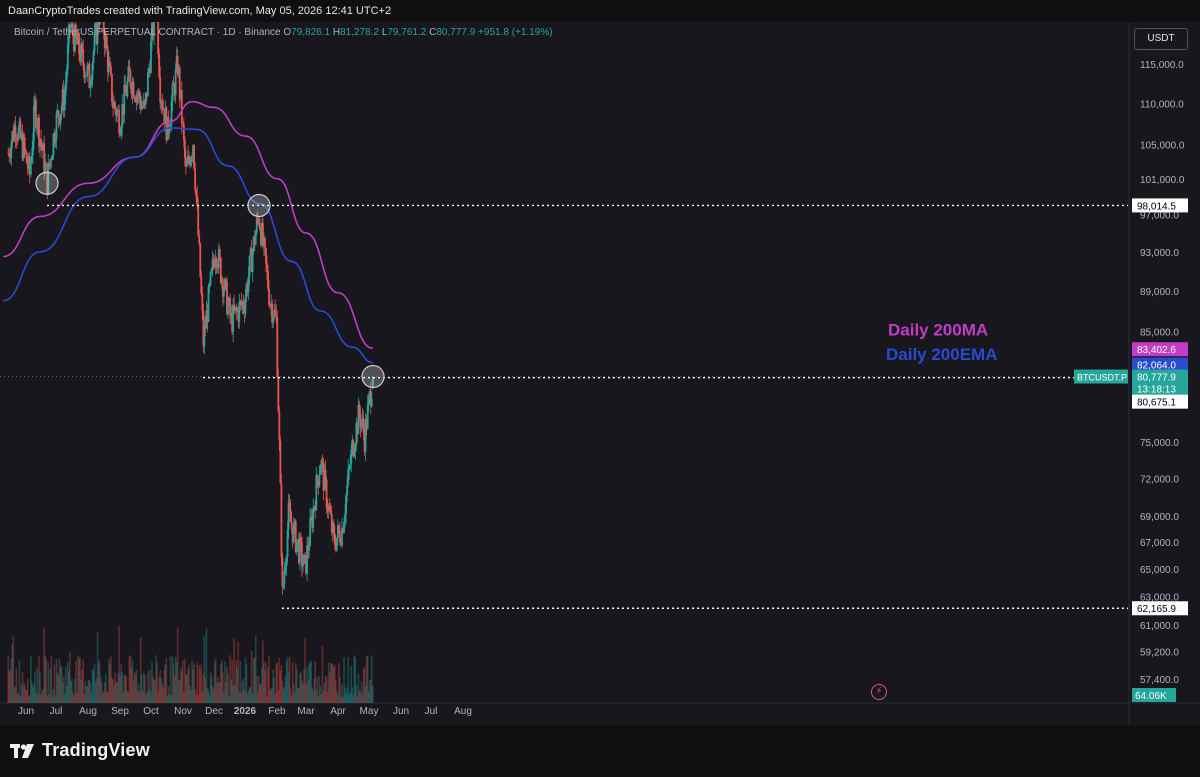 The width and height of the screenshot is (1200, 777). What do you see at coordinates (879, 692) in the screenshot?
I see `lightning-icon: ⚡` at bounding box center [879, 692].